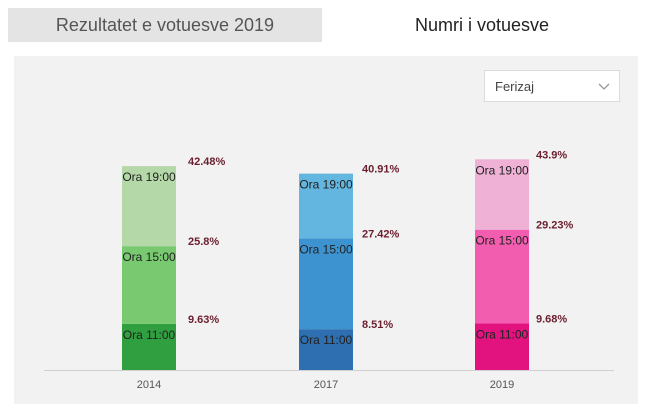 The width and height of the screenshot is (650, 414). Describe the element at coordinates (502, 335) in the screenshot. I see `segment-label-2019-0: Ora 11:00` at that location.